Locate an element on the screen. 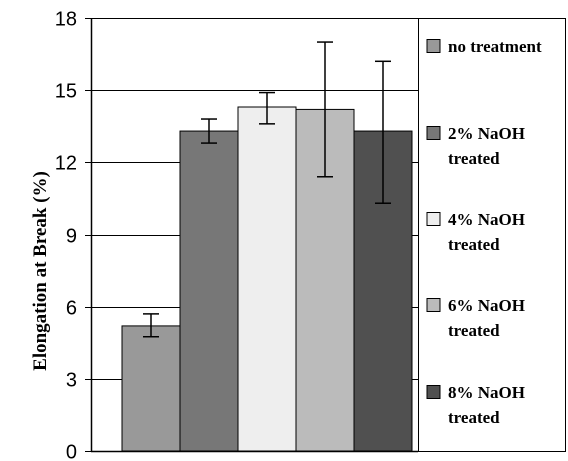 This screenshot has height=461, width=568. y-axis-title: Elongation at Break (%) is located at coordinates (40, 271).